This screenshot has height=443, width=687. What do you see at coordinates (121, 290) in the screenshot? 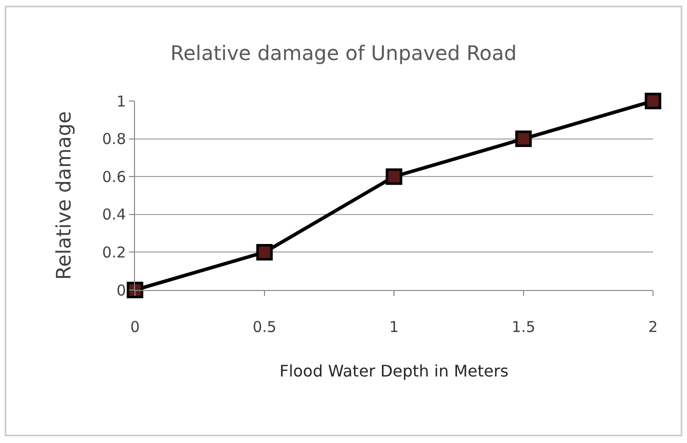
I see `y-tick-label: 0` at bounding box center [121, 290].